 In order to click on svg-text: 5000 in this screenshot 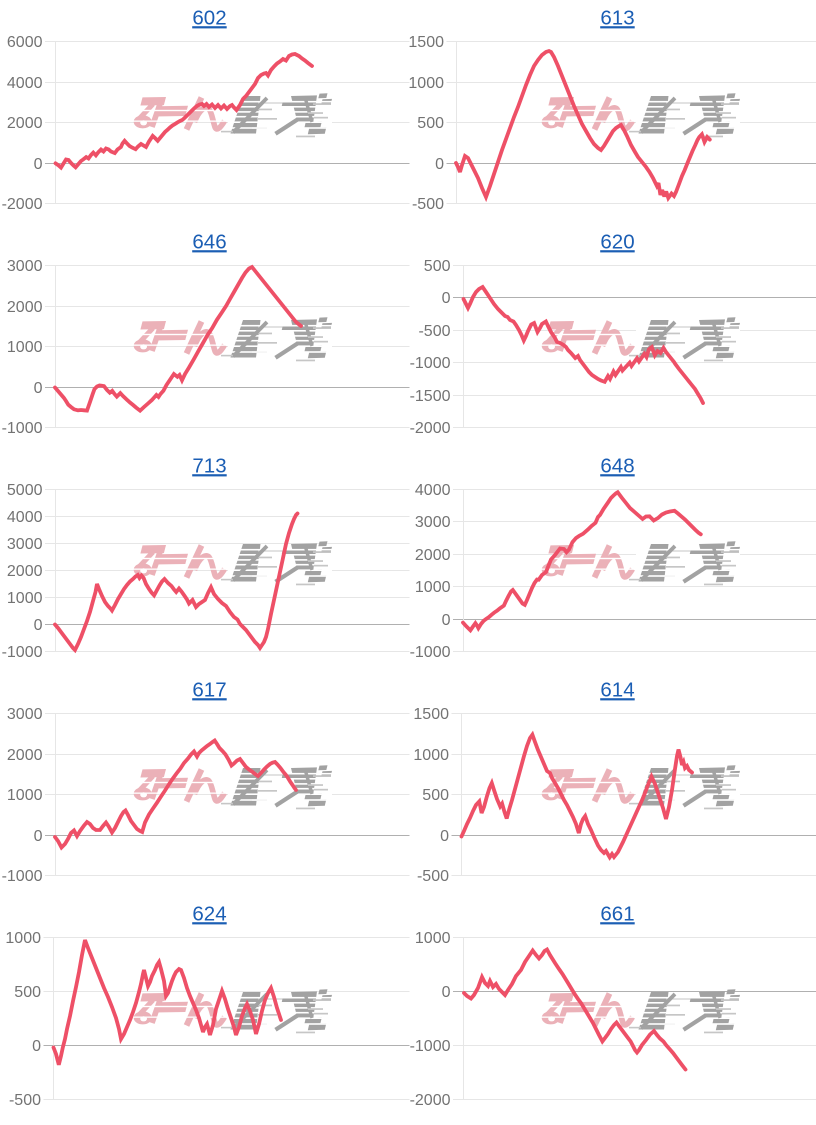, I will do `click(25, 490)`.